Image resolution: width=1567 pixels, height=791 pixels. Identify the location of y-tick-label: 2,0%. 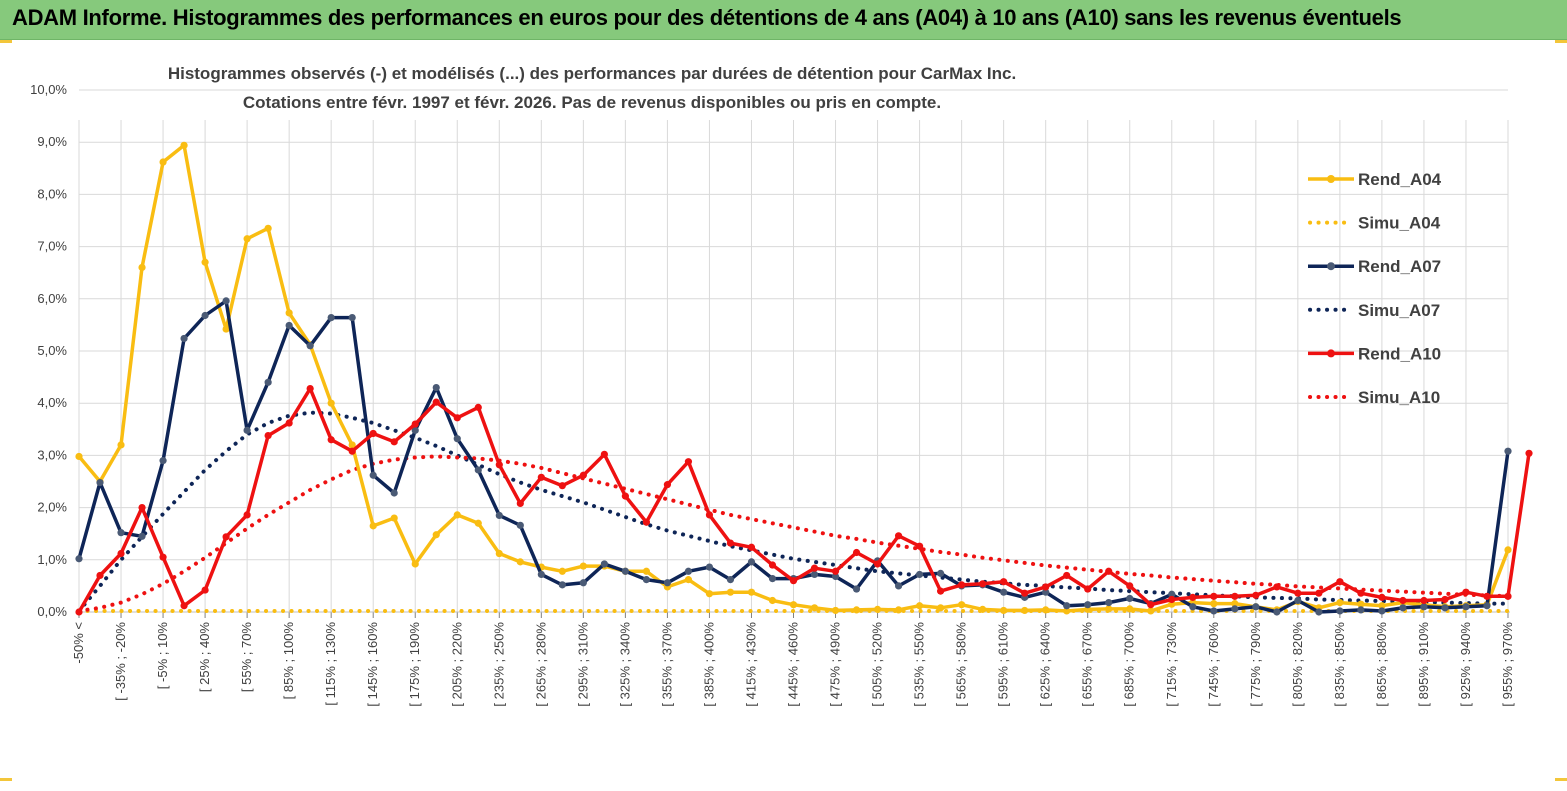
(52, 507).